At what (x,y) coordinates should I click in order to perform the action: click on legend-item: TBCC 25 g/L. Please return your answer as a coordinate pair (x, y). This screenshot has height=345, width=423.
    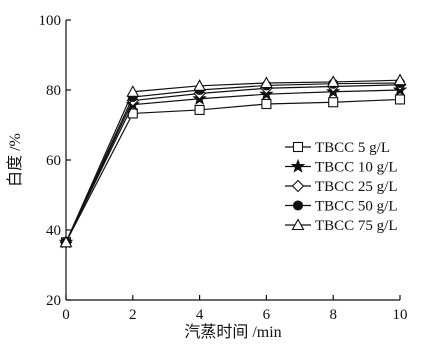
    Looking at the image, I should click on (341, 187).